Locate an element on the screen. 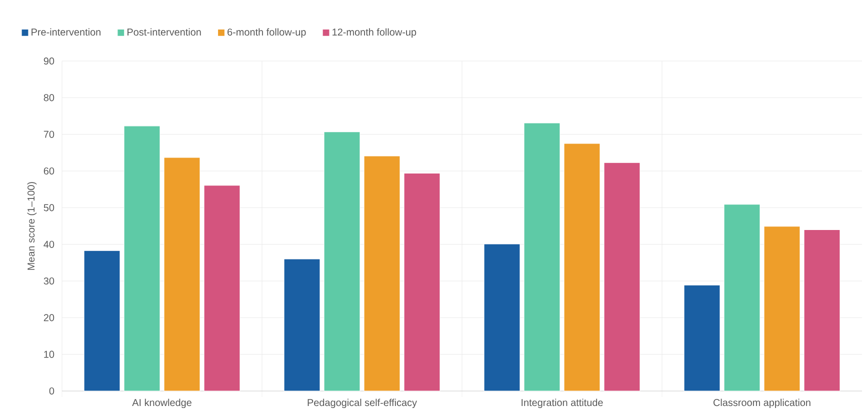 The image size is (866, 419). x-tick-label: Pedagogical self-efficacy is located at coordinates (362, 403).